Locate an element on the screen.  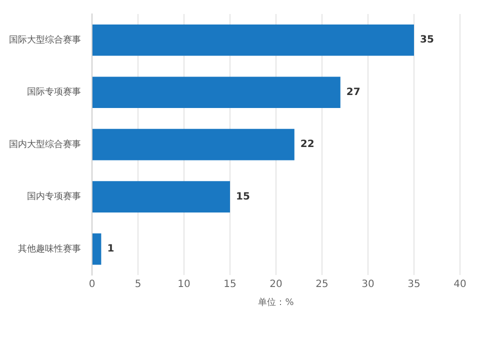
data-label: 15 is located at coordinates (243, 196).